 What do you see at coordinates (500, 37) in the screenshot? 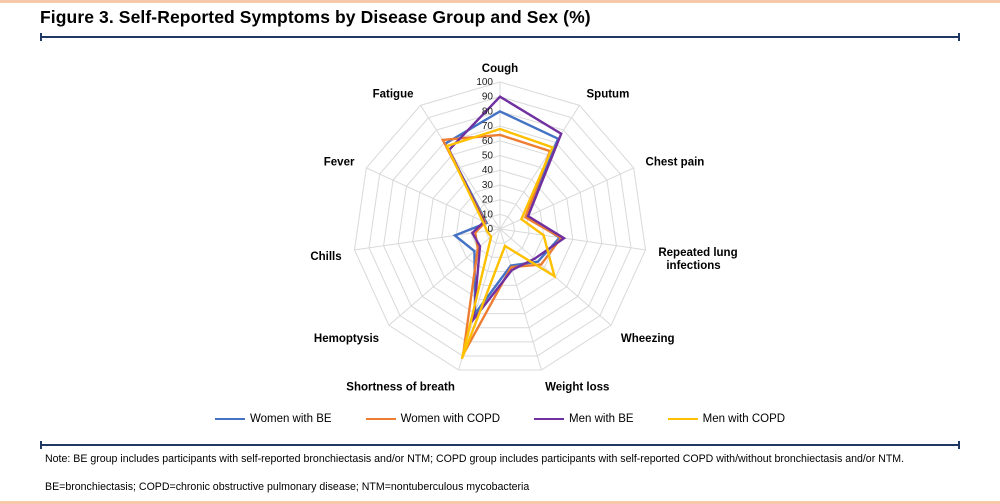
I see `title-rule` at bounding box center [500, 37].